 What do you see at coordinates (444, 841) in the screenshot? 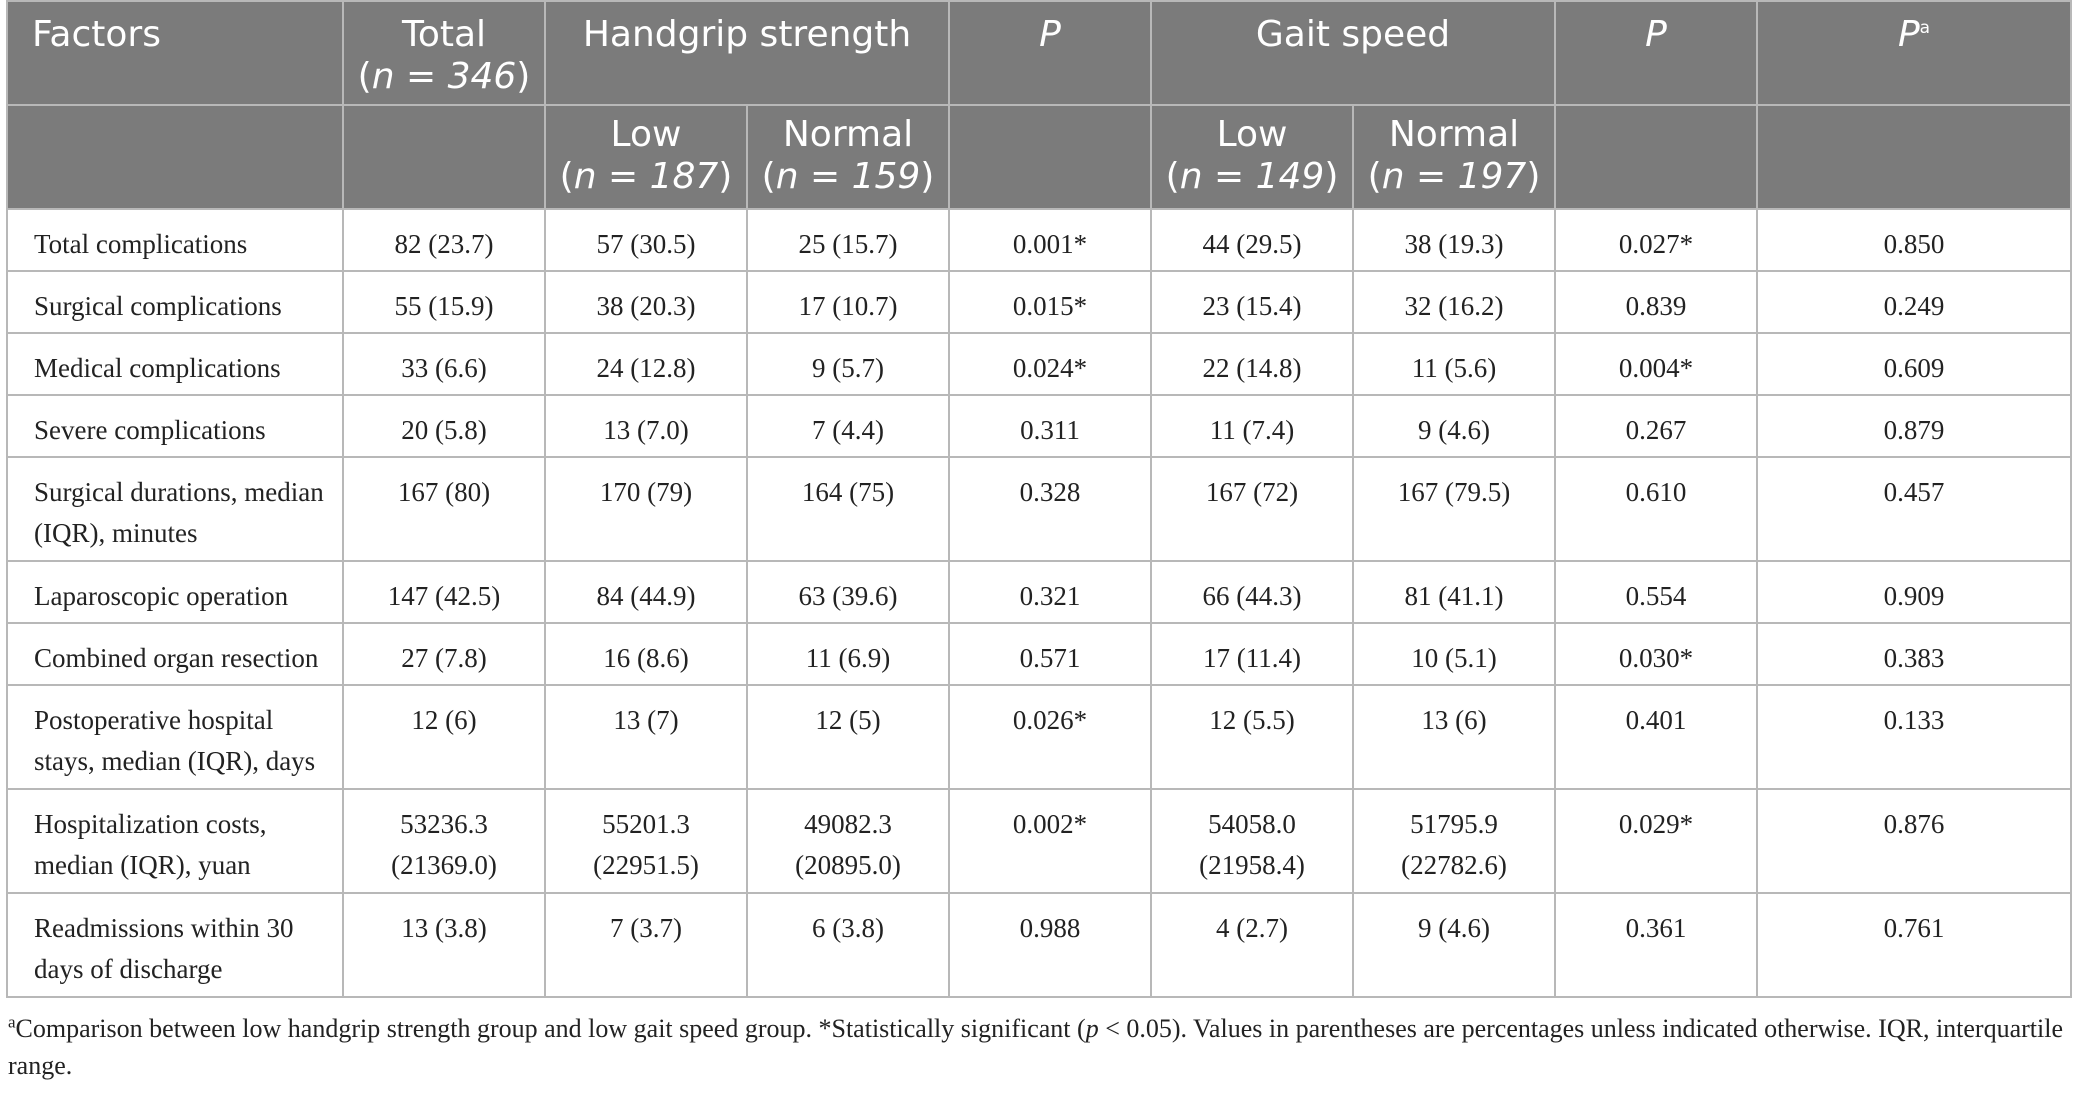
I see `cell-total: 53236.3 (21369.0)` at bounding box center [444, 841].